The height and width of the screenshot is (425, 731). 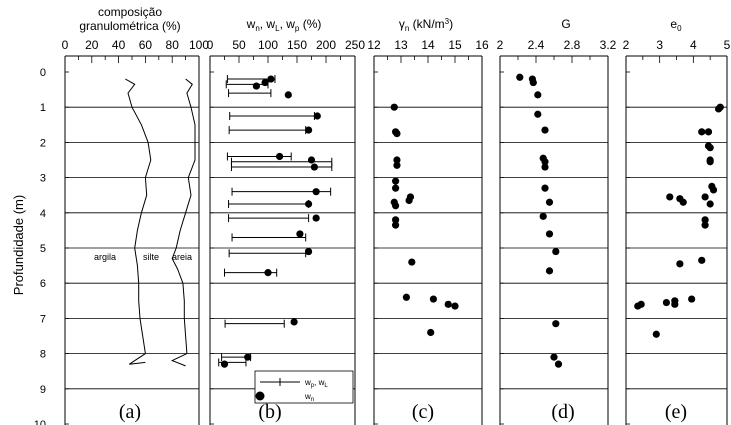 I want to click on x-tick-label: 250, so click(x=355, y=45).